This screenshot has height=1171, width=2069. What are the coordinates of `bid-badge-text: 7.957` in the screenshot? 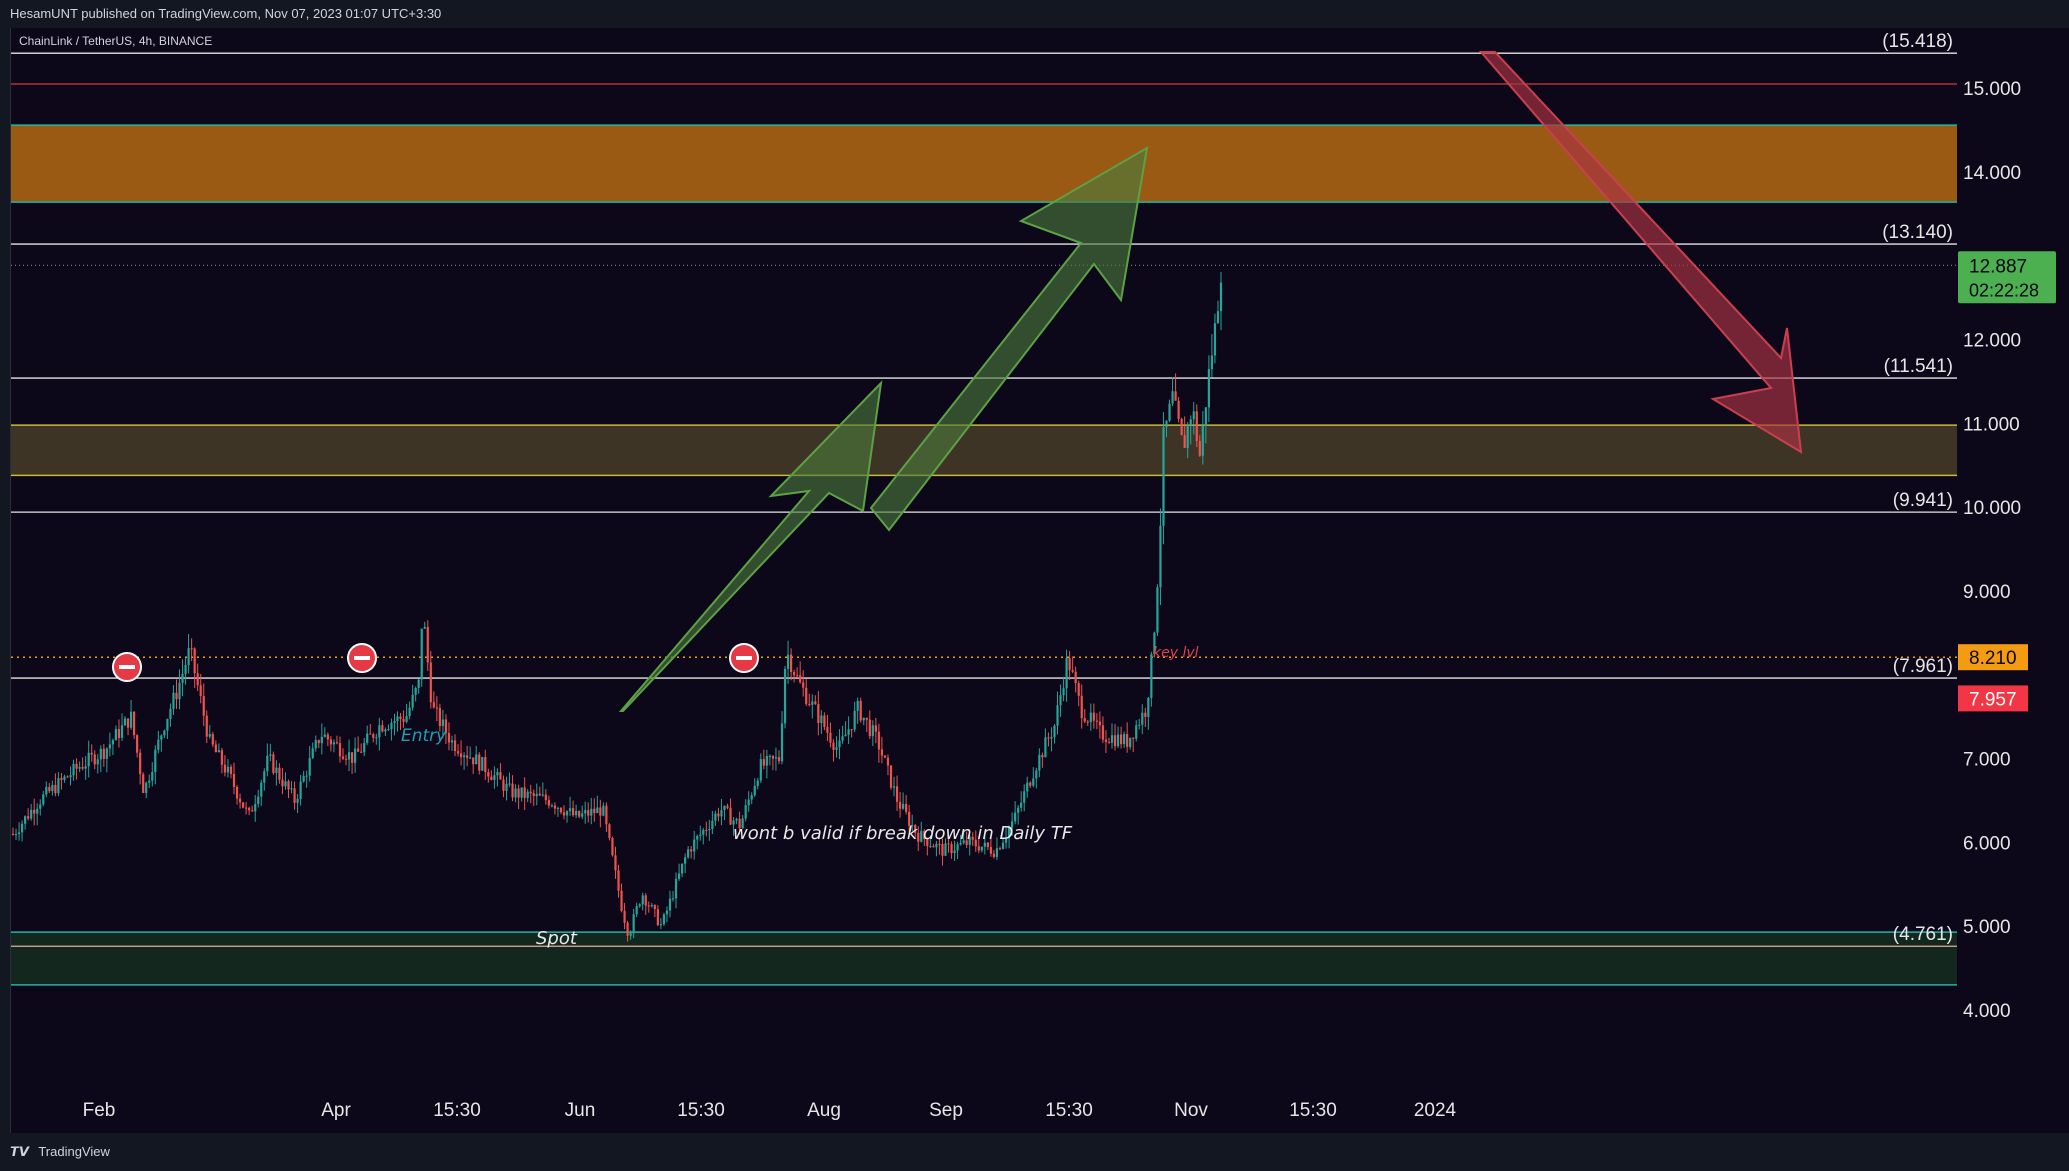 It's located at (1993, 699).